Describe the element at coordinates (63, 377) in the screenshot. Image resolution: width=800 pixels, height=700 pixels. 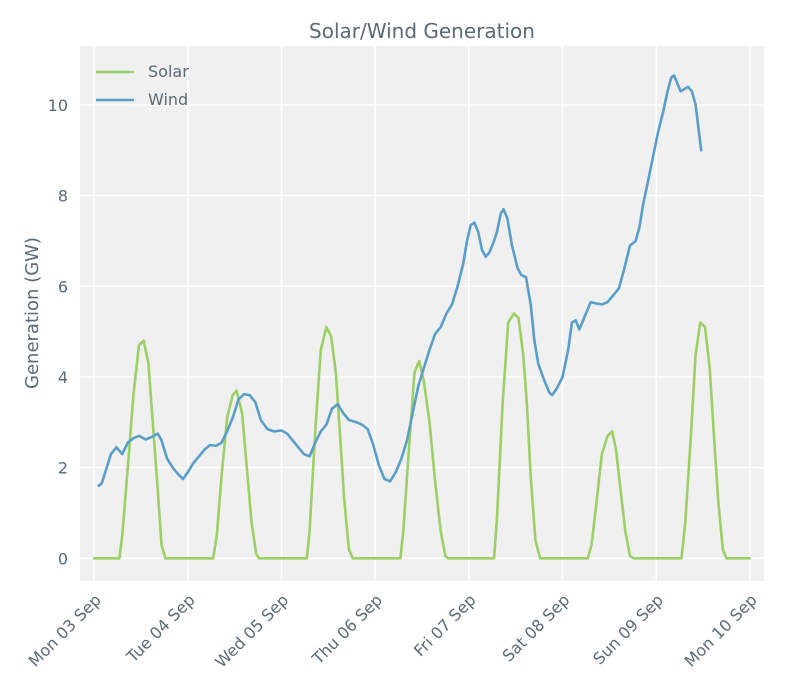
I see `y-tick-label: 4` at that location.